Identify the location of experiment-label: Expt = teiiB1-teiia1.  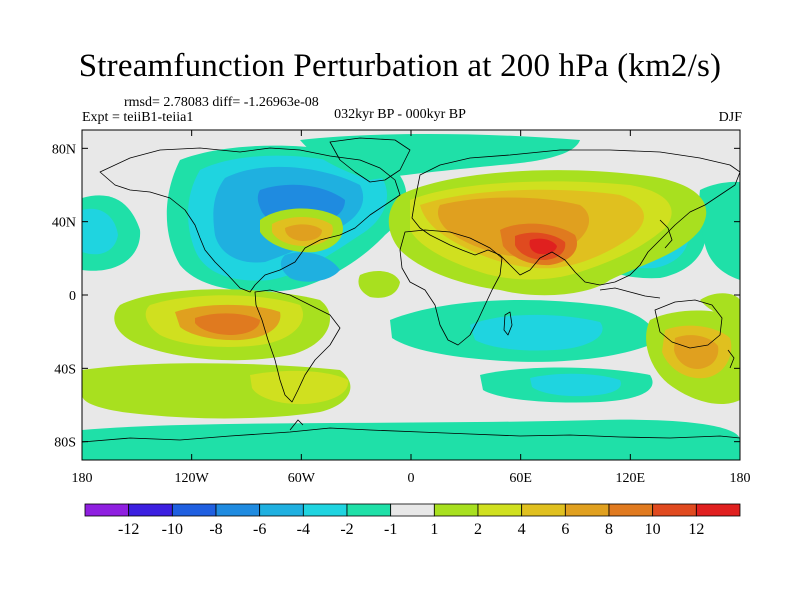
(138, 117).